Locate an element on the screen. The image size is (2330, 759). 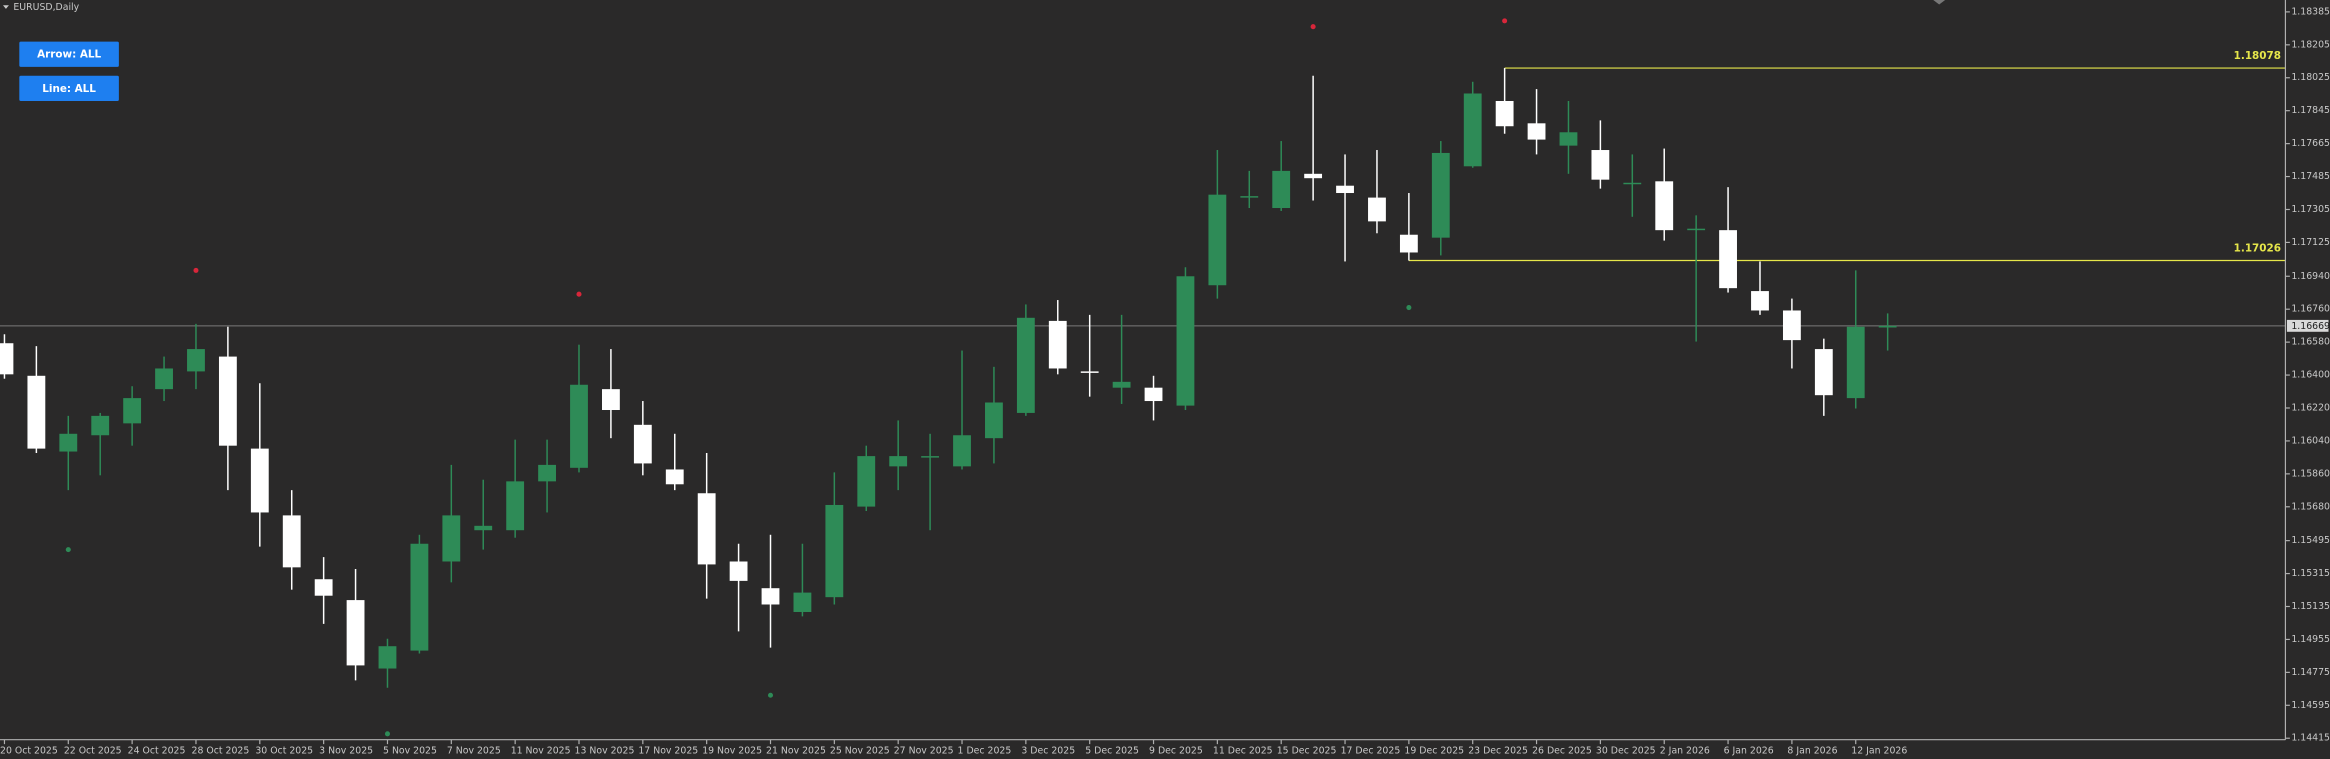
button-label: Arrow: ALL is located at coordinates (69, 55).